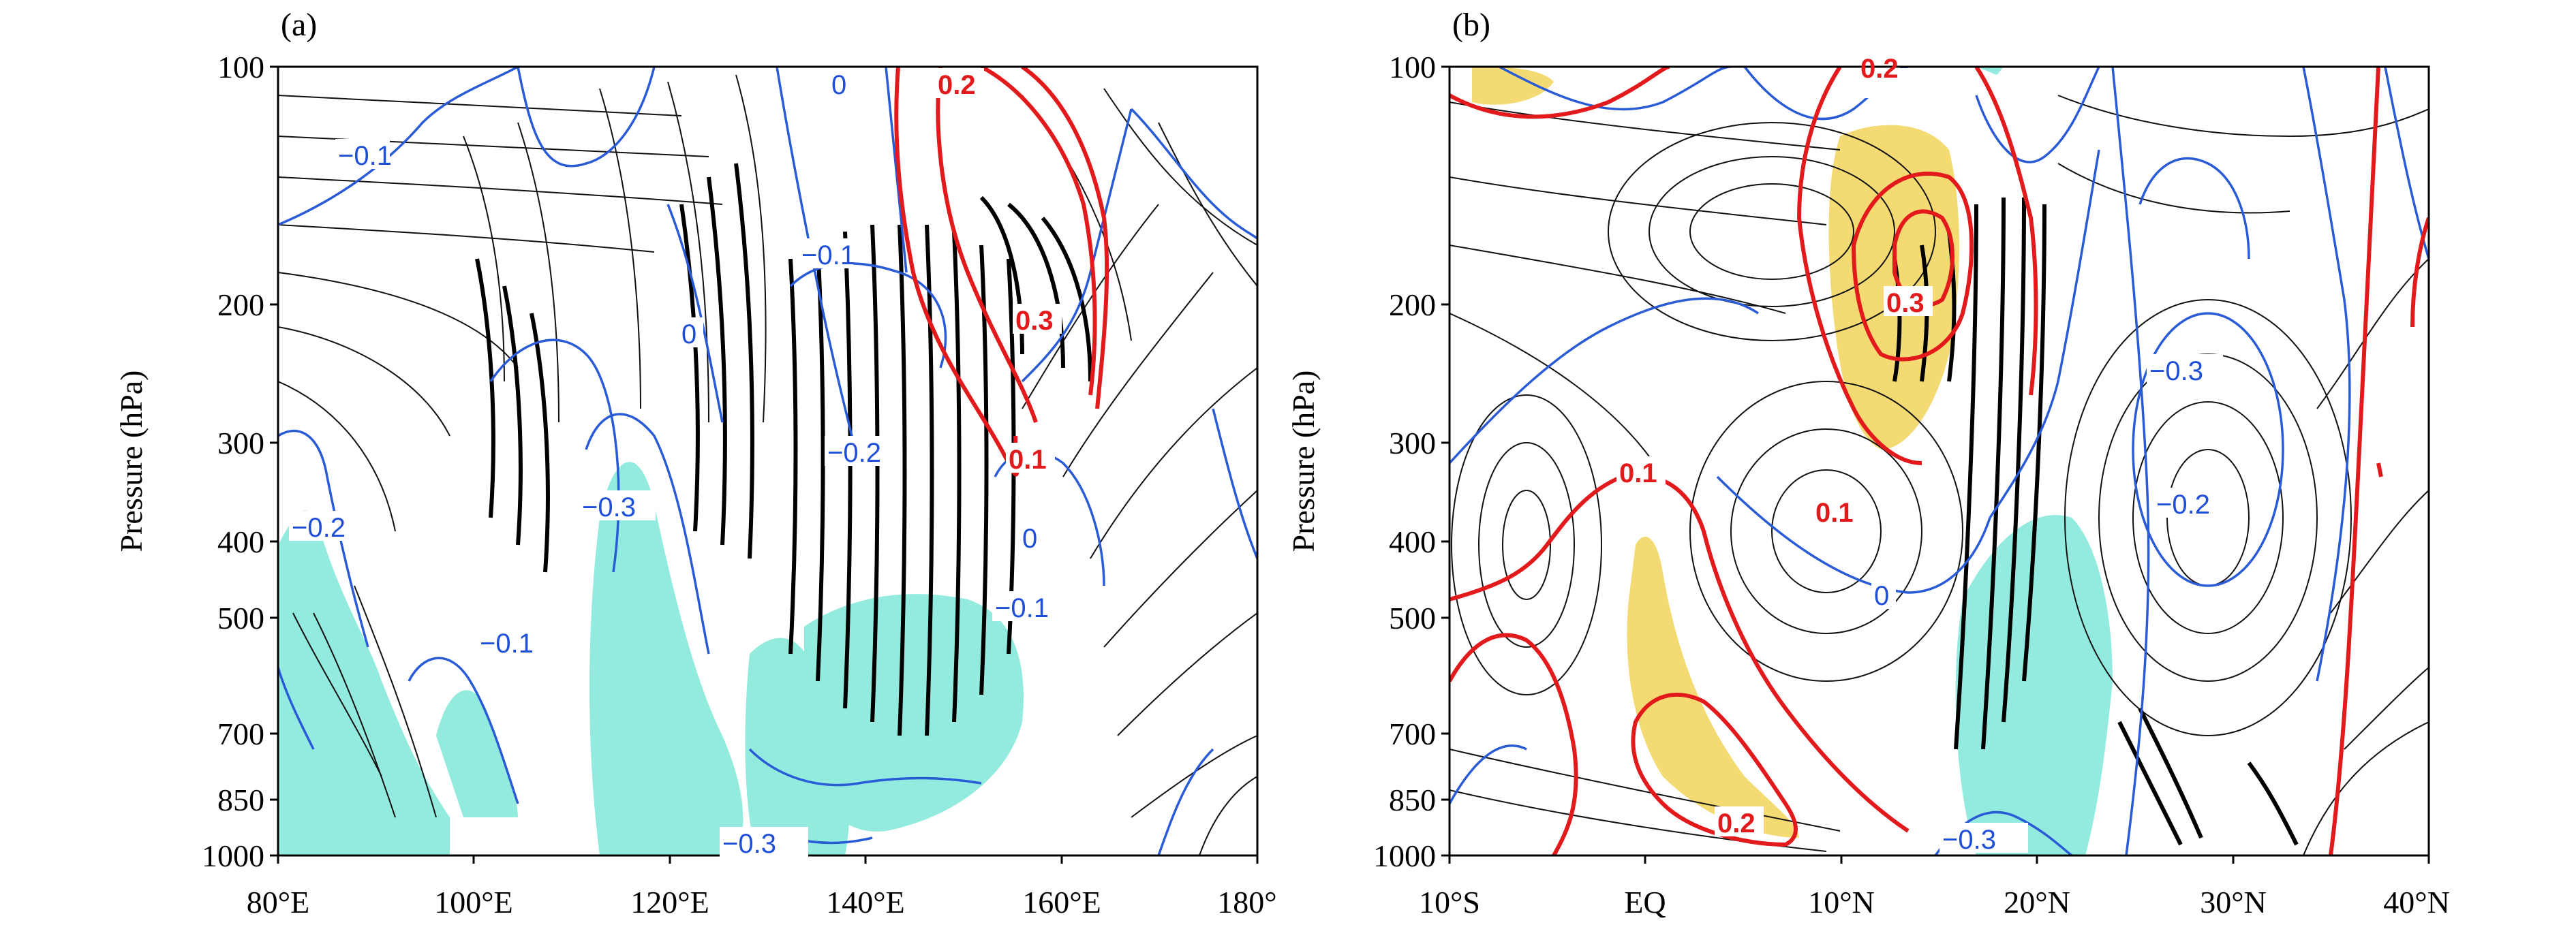  Describe the element at coordinates (669, 902) in the screenshot. I see `x-tick-label: 120°E` at that location.